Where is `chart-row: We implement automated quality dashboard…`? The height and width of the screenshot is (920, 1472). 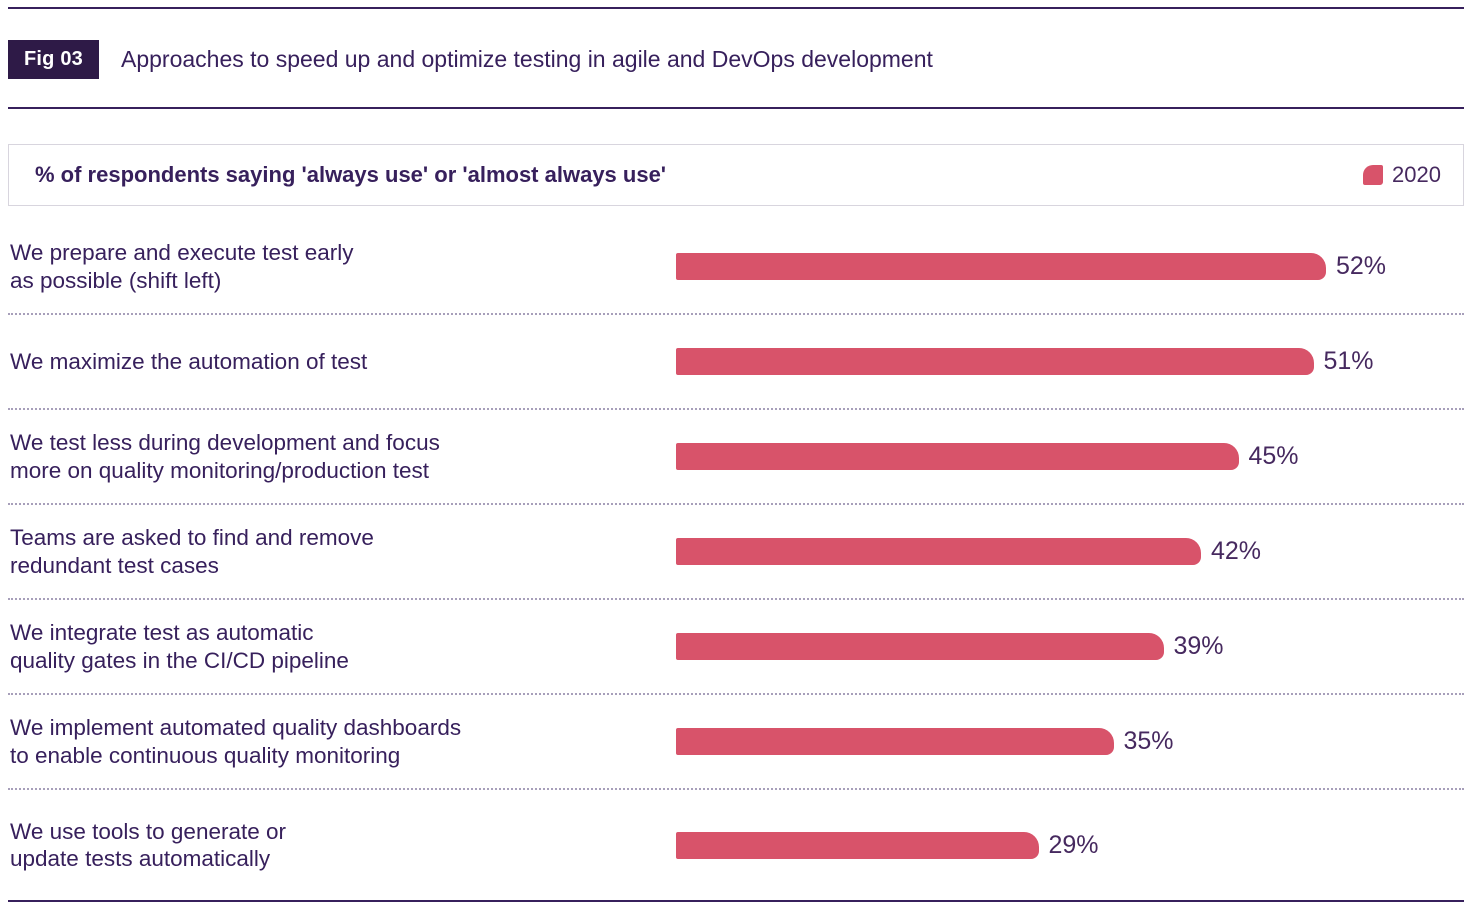
chart-row: We implement automated quality dashboard… is located at coordinates (736, 742).